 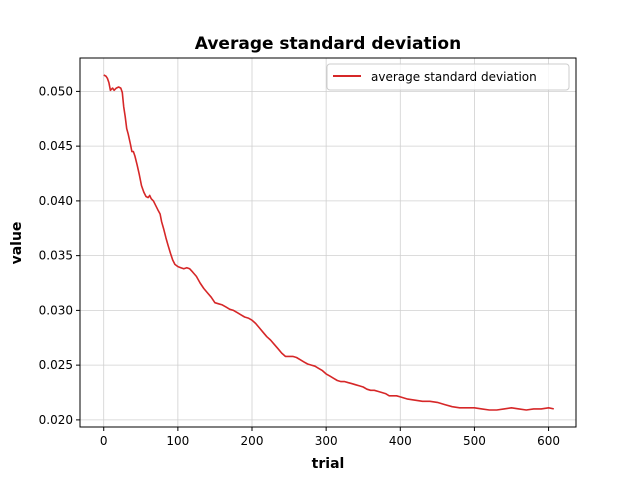 I want to click on y-tick-label: 0.025, so click(x=56, y=365).